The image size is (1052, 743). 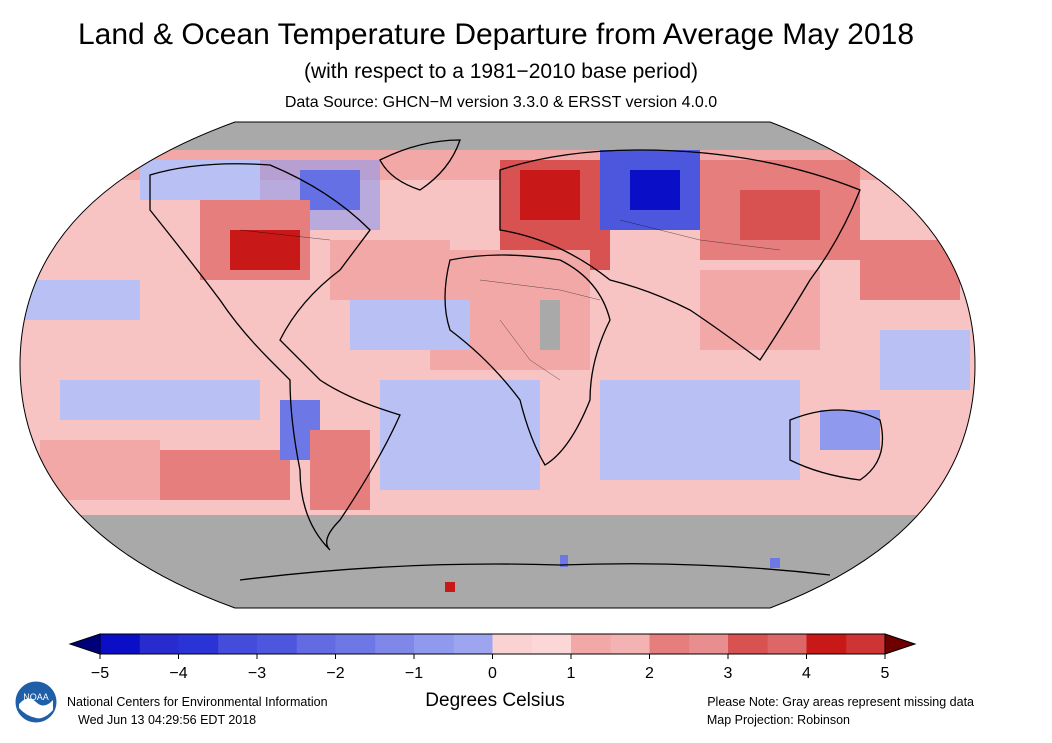 I want to click on colorbar-tick-label: 0, so click(x=492, y=673).